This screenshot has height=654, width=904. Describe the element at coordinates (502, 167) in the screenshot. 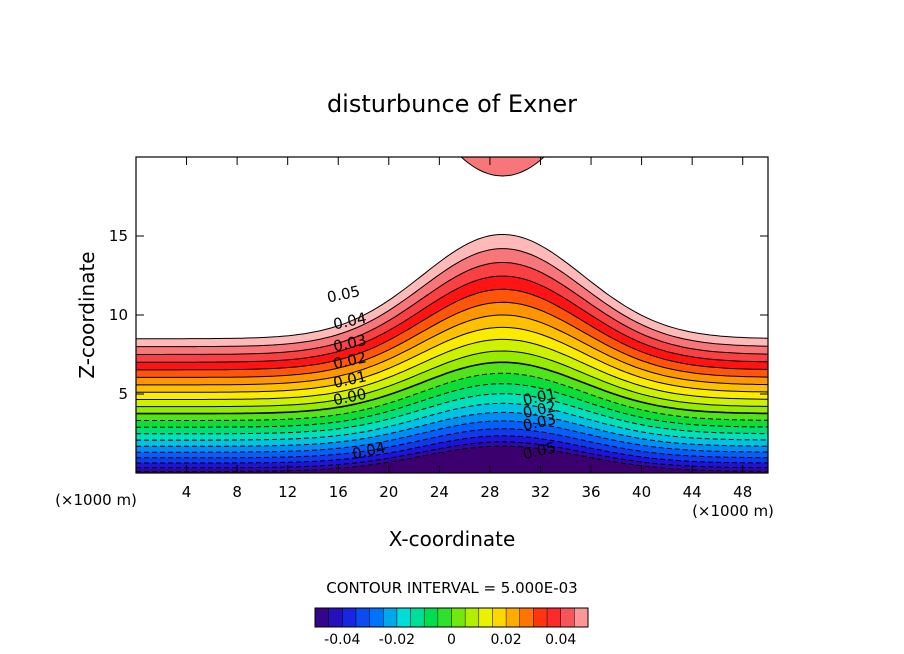

I see `upper-lobe` at that location.